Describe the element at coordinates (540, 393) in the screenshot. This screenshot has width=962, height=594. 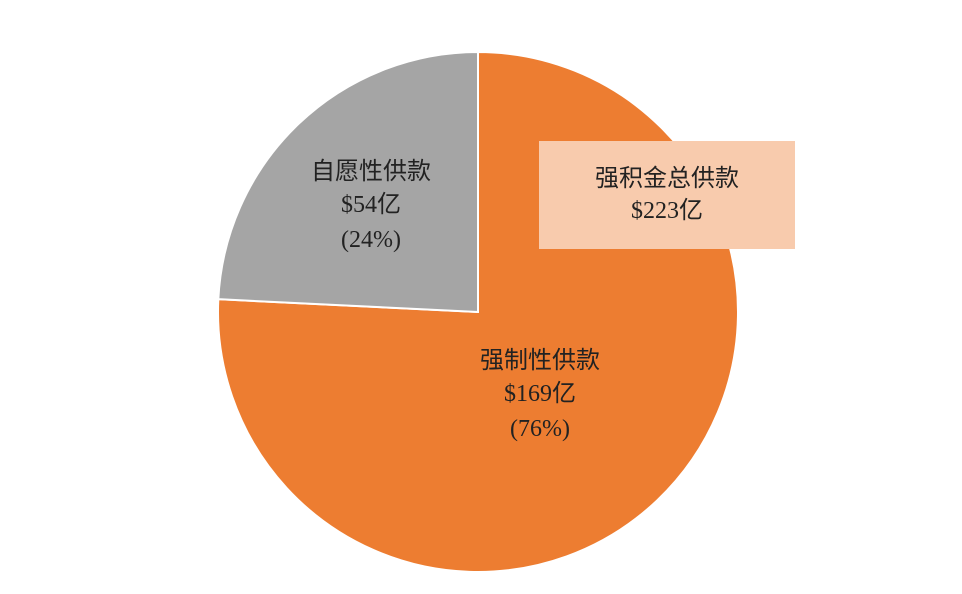
I see `slice-label-mandatory-value: $169亿` at that location.